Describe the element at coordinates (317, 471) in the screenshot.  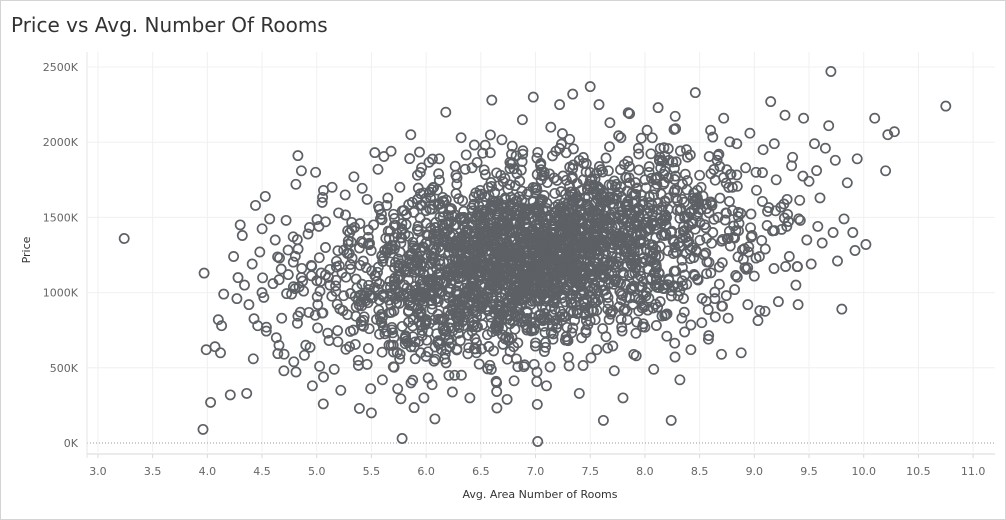
I see `x-tick-label: 5.0` at that location.